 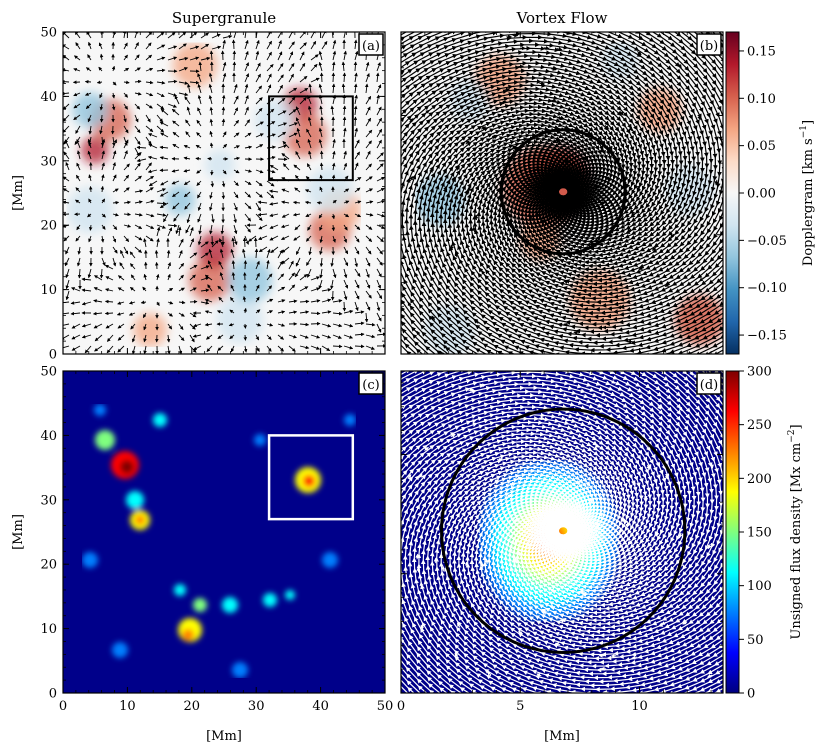 What do you see at coordinates (759, 479) in the screenshot?
I see `colorbar-tick-label: 200` at bounding box center [759, 479].